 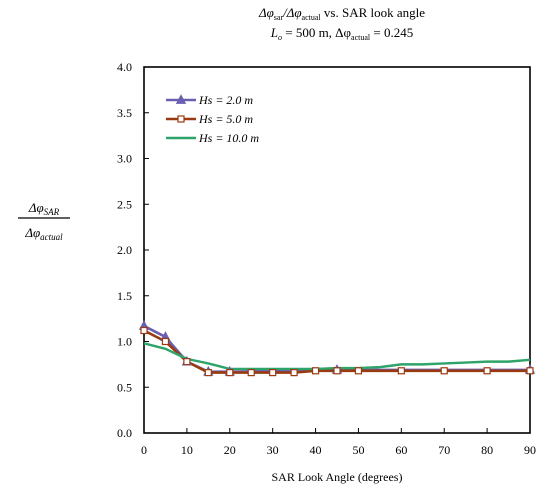 I want to click on chart-title-line-1: Δφsar/Δφactual vs. SAR look angle, so click(x=341, y=13).